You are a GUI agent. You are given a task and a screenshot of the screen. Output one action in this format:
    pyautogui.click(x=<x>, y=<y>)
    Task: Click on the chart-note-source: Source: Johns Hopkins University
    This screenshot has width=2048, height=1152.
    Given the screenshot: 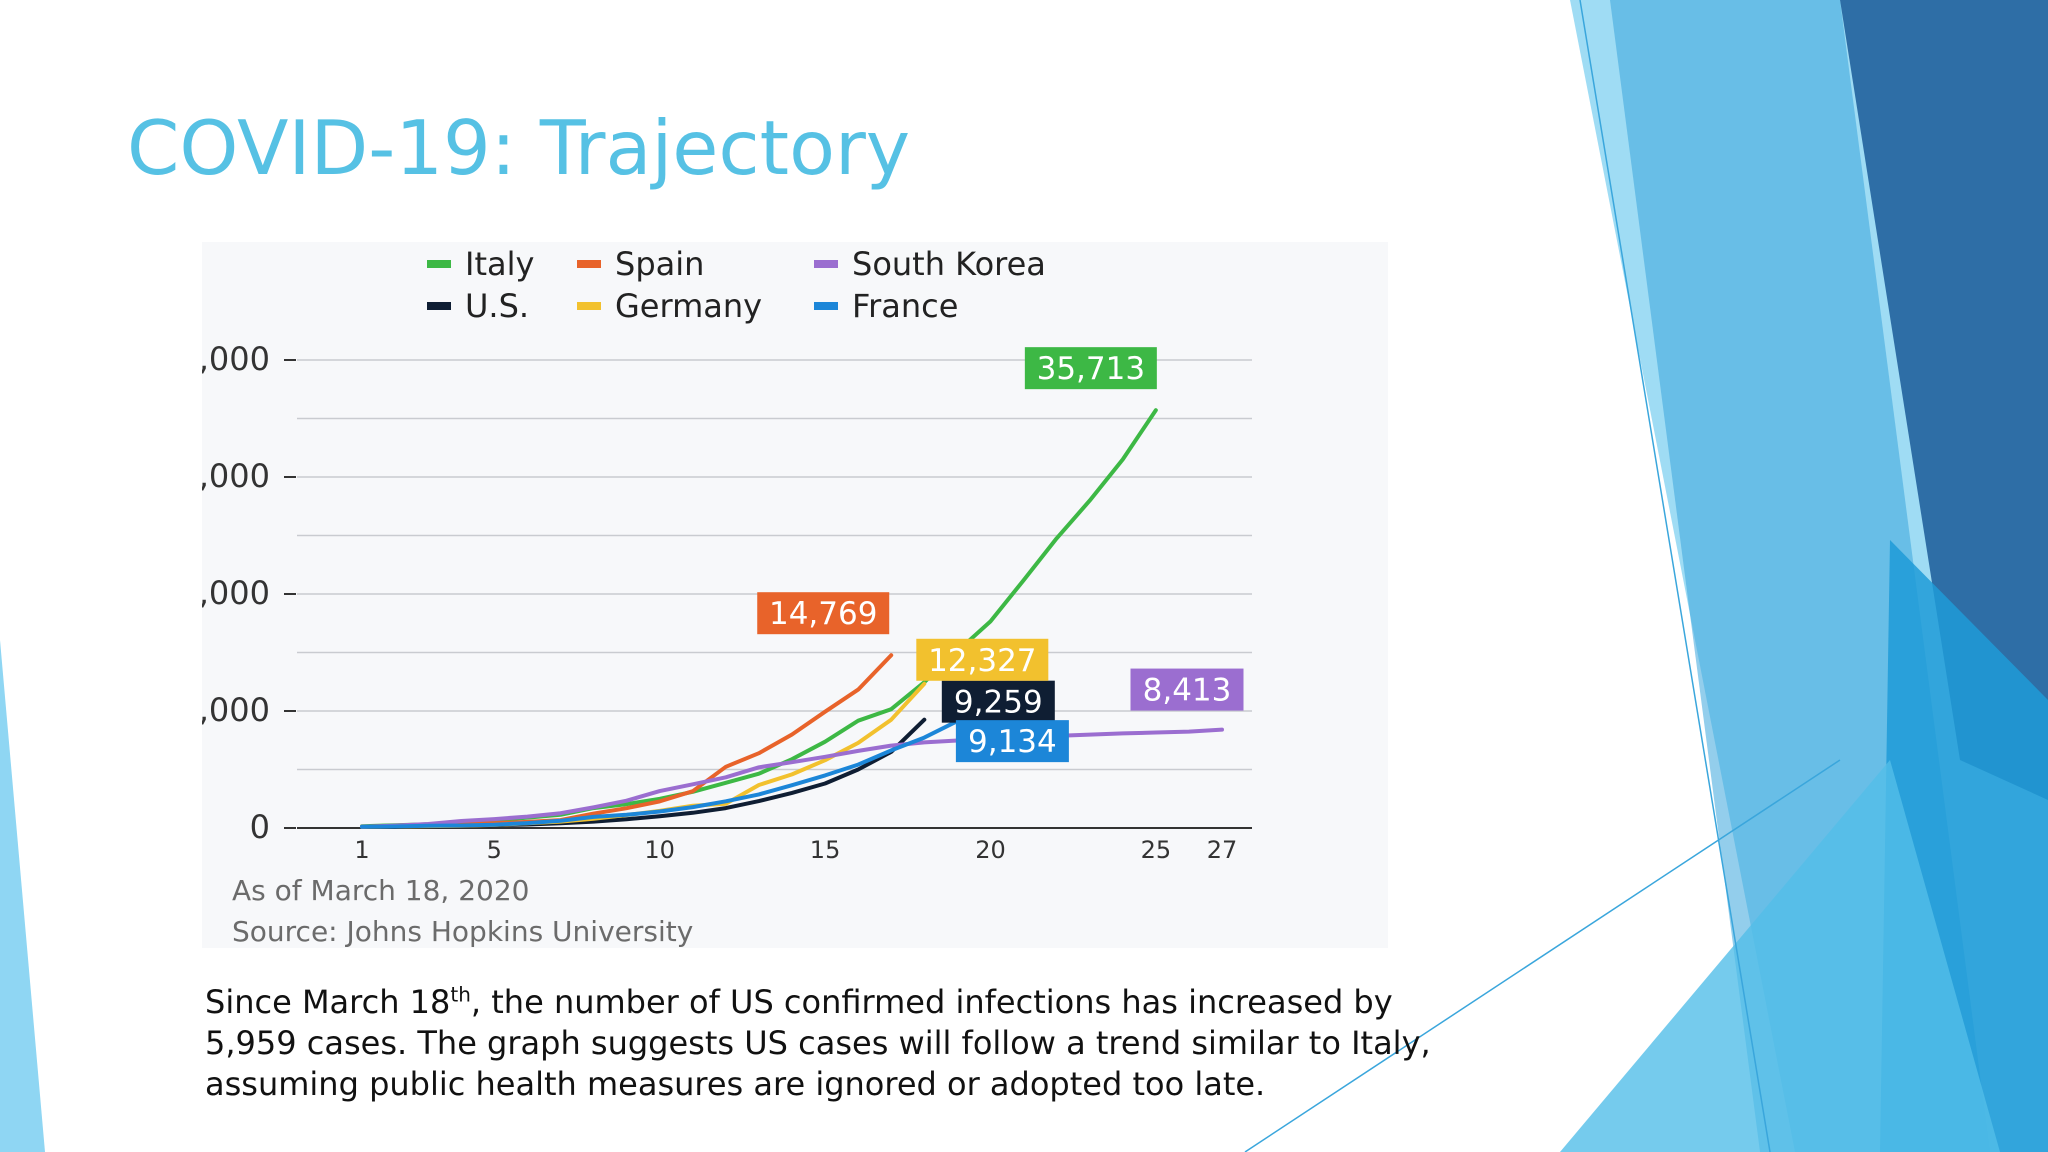 What is the action you would take?
    pyautogui.click(x=462, y=931)
    